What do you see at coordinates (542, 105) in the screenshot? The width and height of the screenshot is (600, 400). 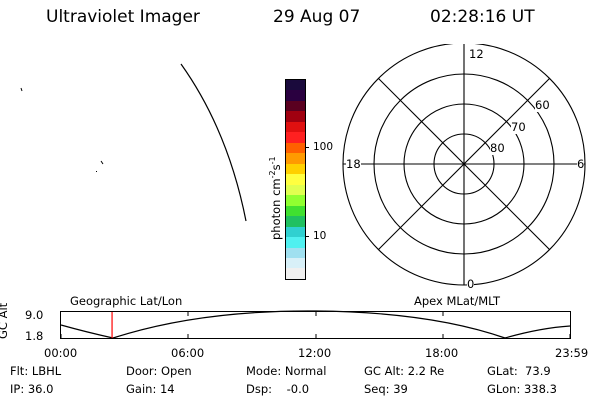 I see `polar-label-lat60: 60` at bounding box center [542, 105].